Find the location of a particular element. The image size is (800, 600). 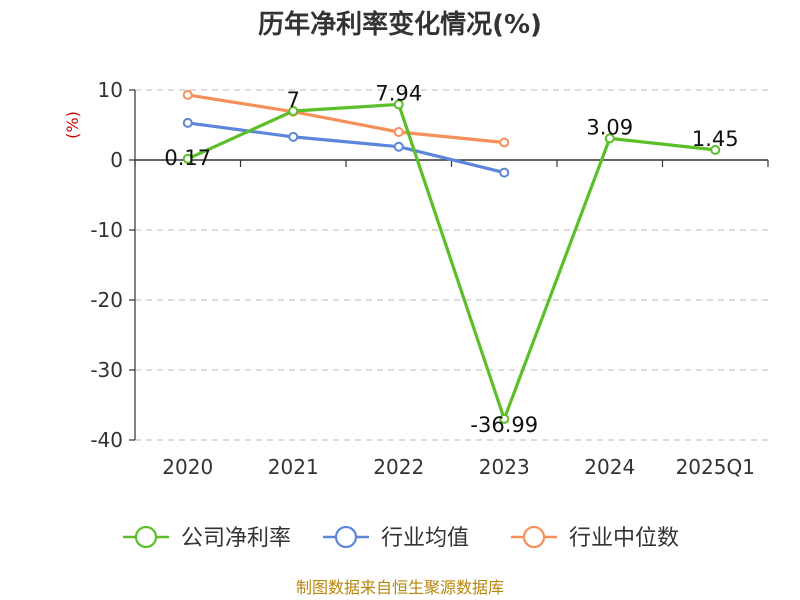

x-tick-label: 2025Q1 is located at coordinates (715, 467).